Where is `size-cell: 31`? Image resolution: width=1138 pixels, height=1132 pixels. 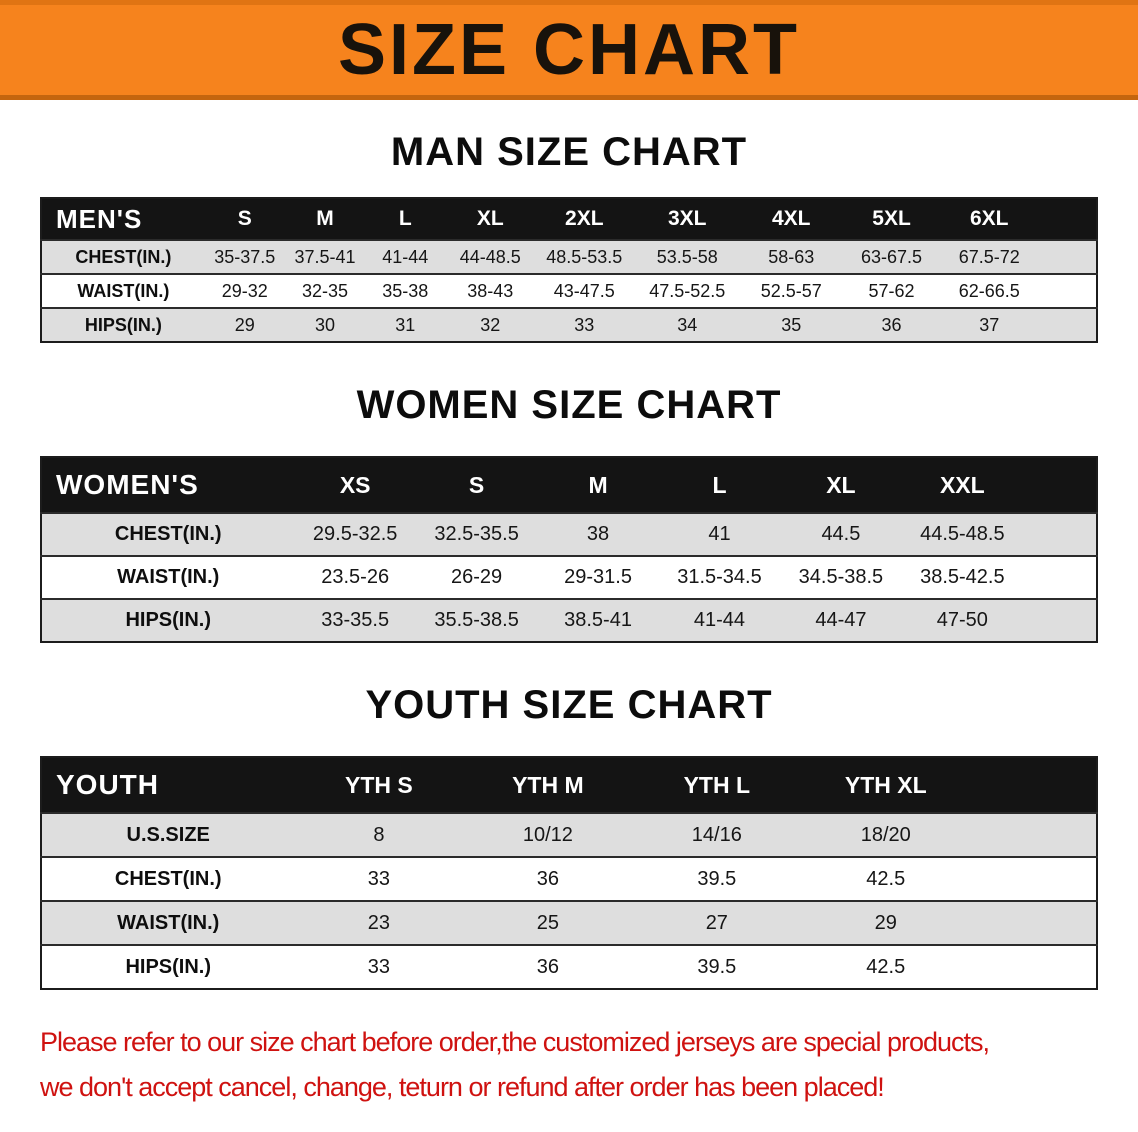
size-cell: 31 is located at coordinates (405, 324).